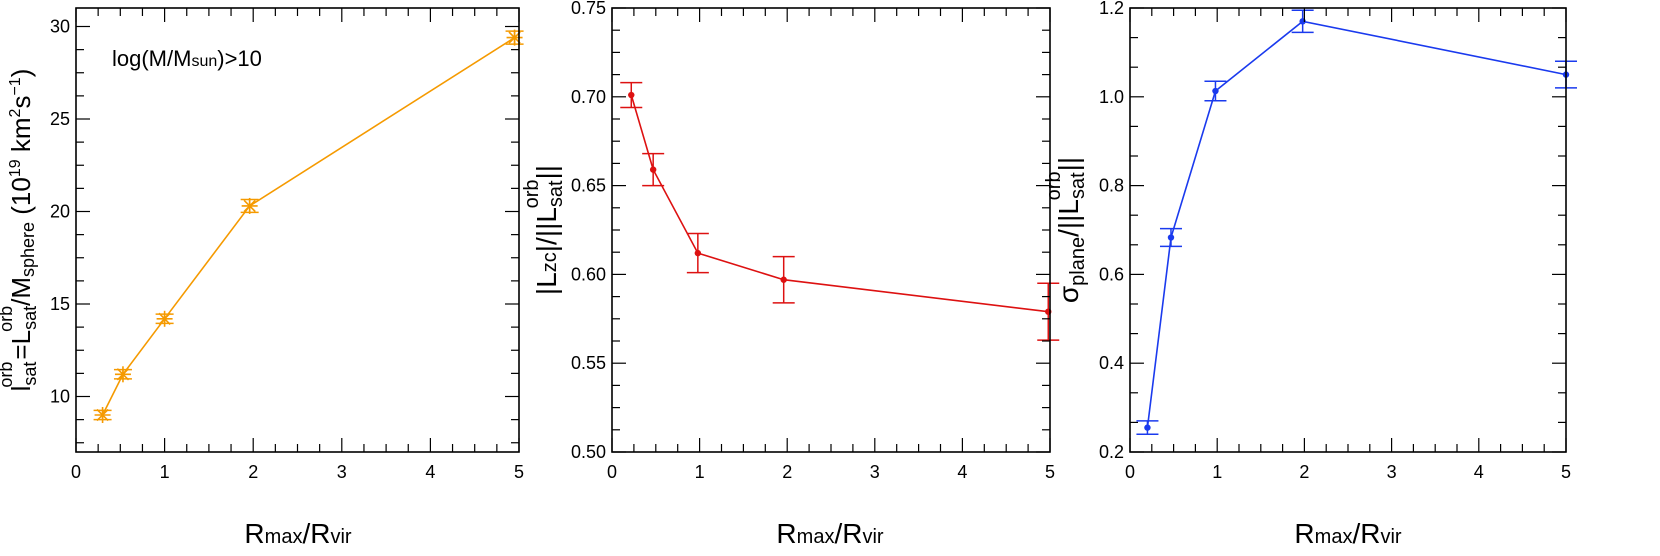  Describe the element at coordinates (1111, 363) in the screenshot. I see `y-tick-label: 0.4` at that location.